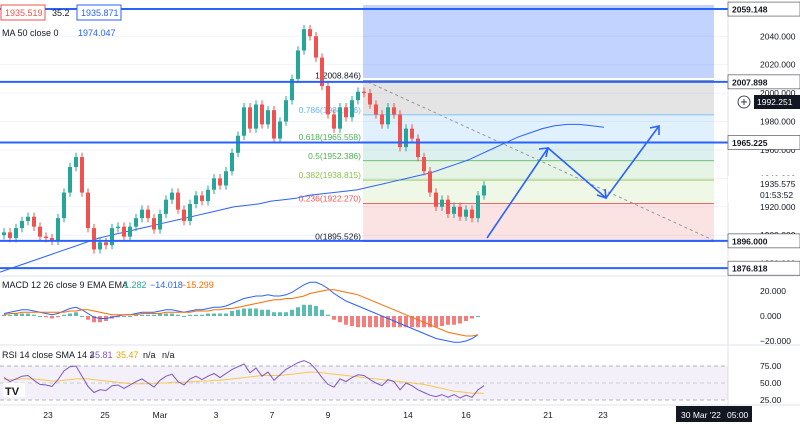 Image resolution: width=800 pixels, height=424 pixels. What do you see at coordinates (750, 10) in the screenshot?
I see `level-label: 2059.148` at bounding box center [750, 10].